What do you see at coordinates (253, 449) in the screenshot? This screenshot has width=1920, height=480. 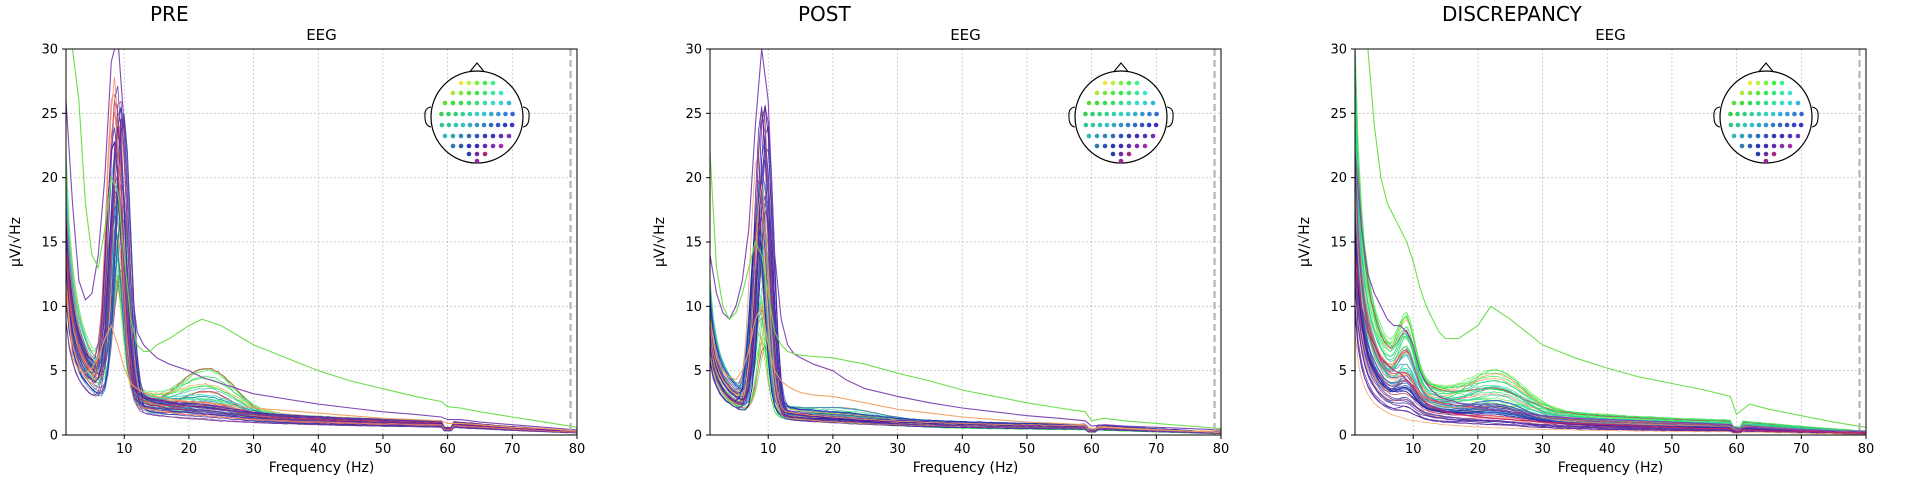 I see `x-tick-label: 30` at bounding box center [253, 449].